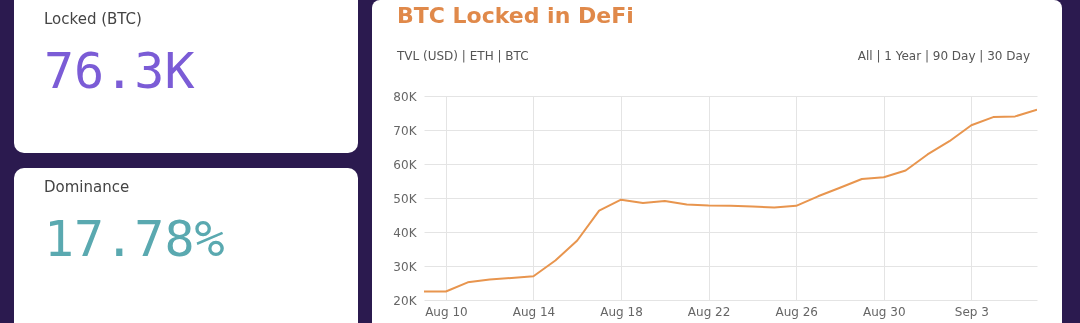 This screenshot has width=1080, height=323. I want to click on y-tick-label: 60K, so click(405, 164).